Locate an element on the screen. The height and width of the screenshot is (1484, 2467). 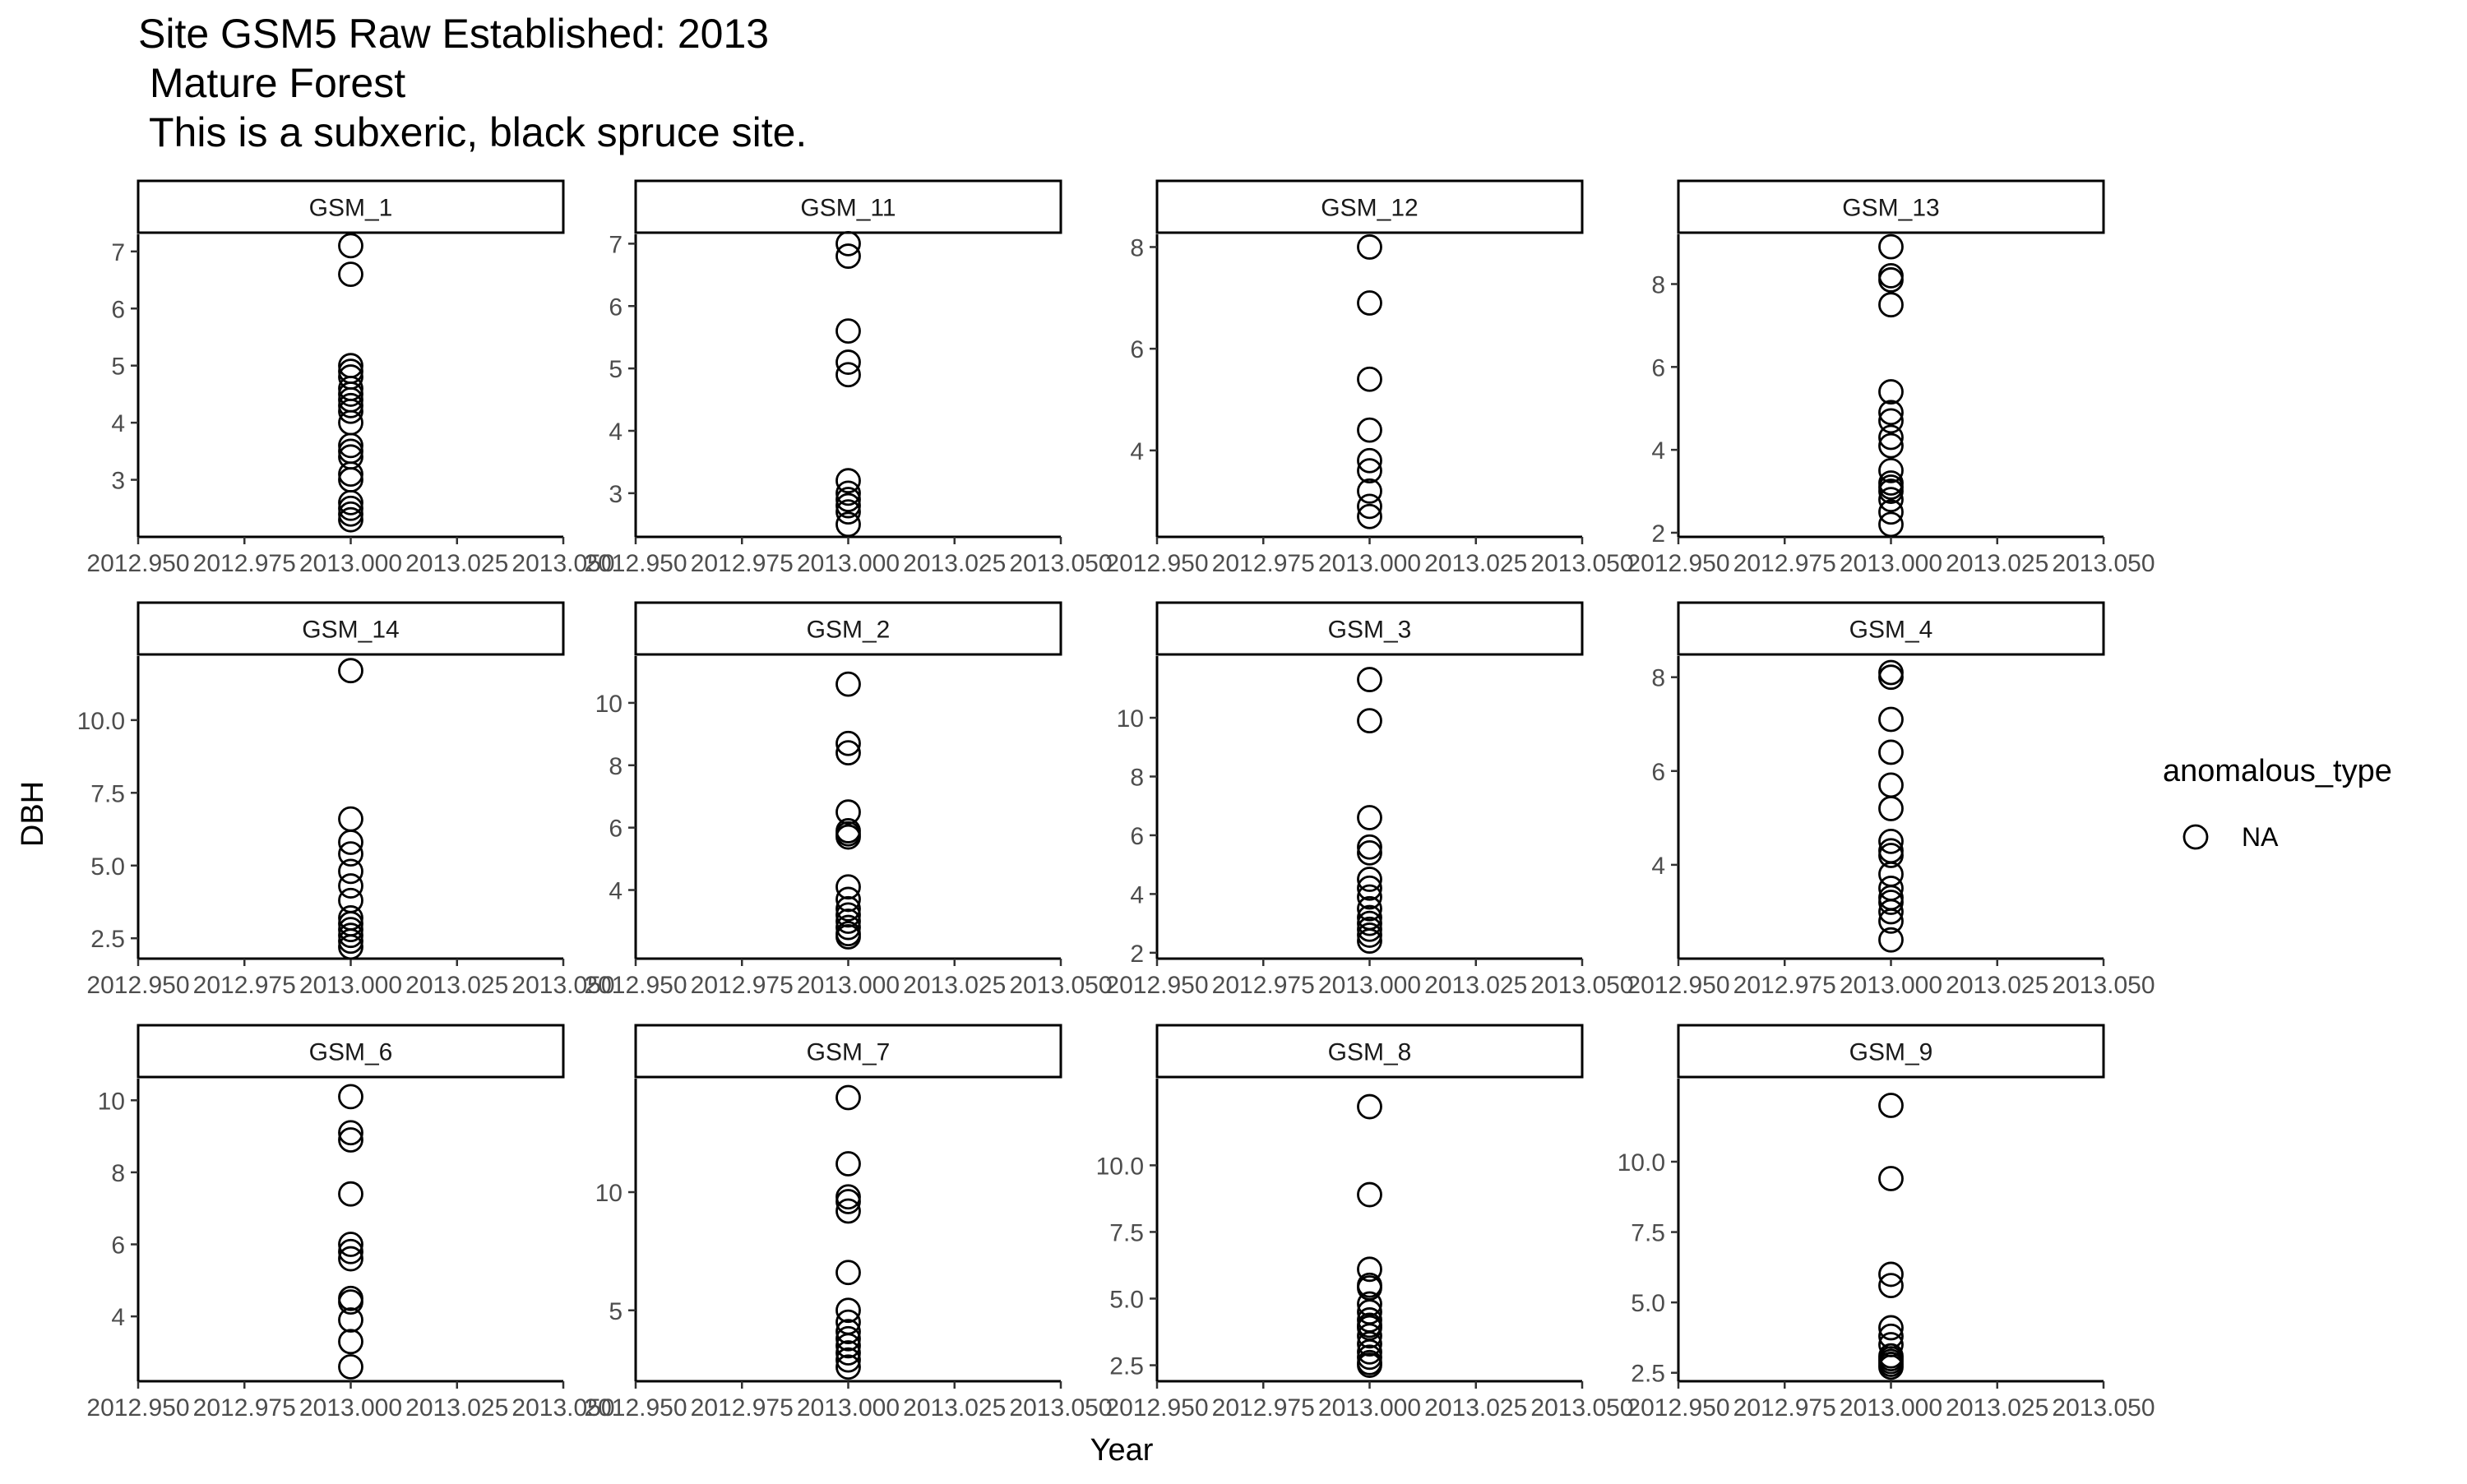
facet-strip-label: GSM_11 is located at coordinates (848, 209).